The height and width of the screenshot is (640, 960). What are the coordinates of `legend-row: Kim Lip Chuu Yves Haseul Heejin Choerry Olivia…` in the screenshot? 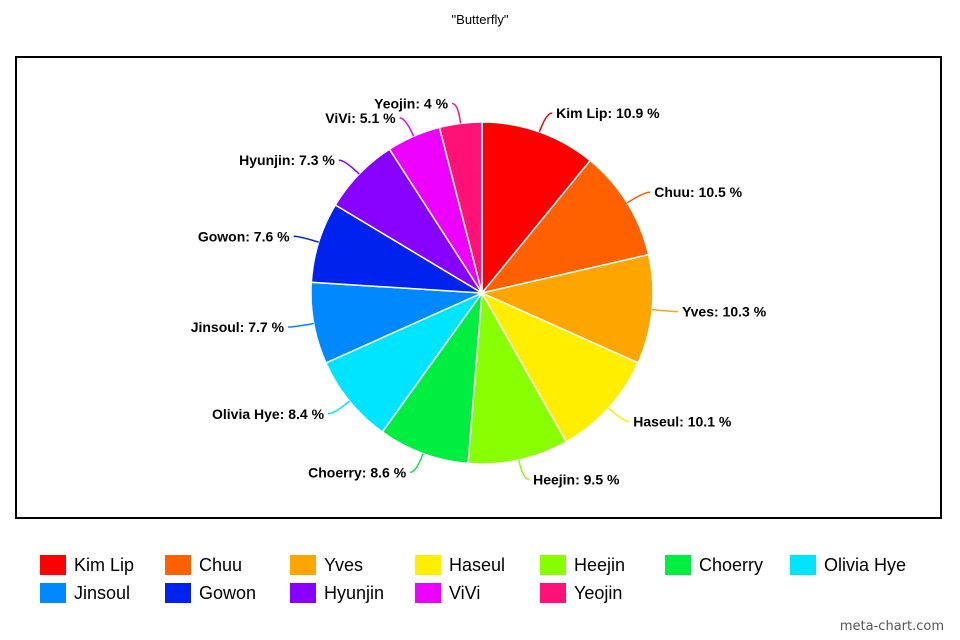 It's located at (490, 565).